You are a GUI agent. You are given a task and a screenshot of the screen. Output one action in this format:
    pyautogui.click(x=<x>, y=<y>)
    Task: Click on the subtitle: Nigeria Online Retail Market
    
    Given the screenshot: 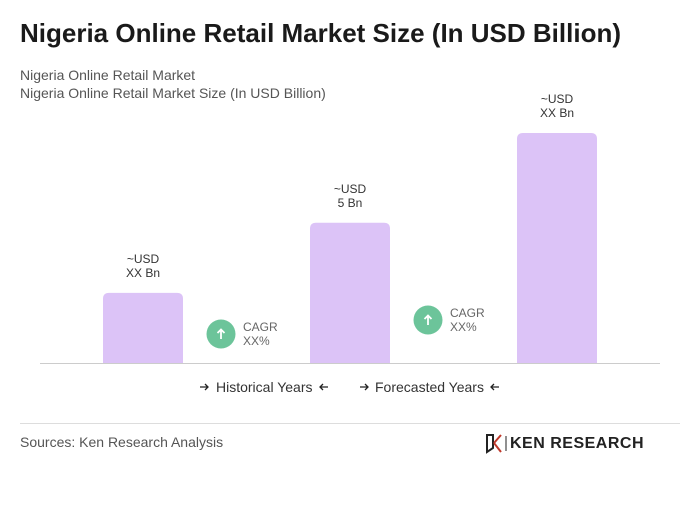 What is the action you would take?
    pyautogui.click(x=108, y=75)
    